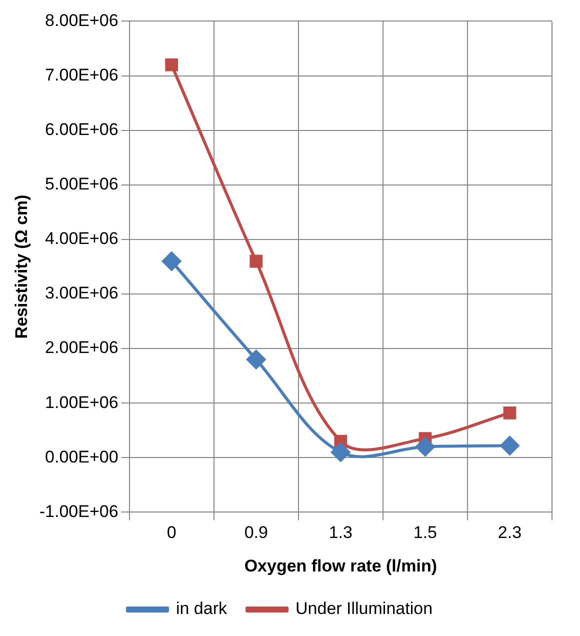 This screenshot has width=580, height=636. What do you see at coordinates (341, 566) in the screenshot?
I see `x-axis-title: Oxygen flow rate (l/min)` at bounding box center [341, 566].